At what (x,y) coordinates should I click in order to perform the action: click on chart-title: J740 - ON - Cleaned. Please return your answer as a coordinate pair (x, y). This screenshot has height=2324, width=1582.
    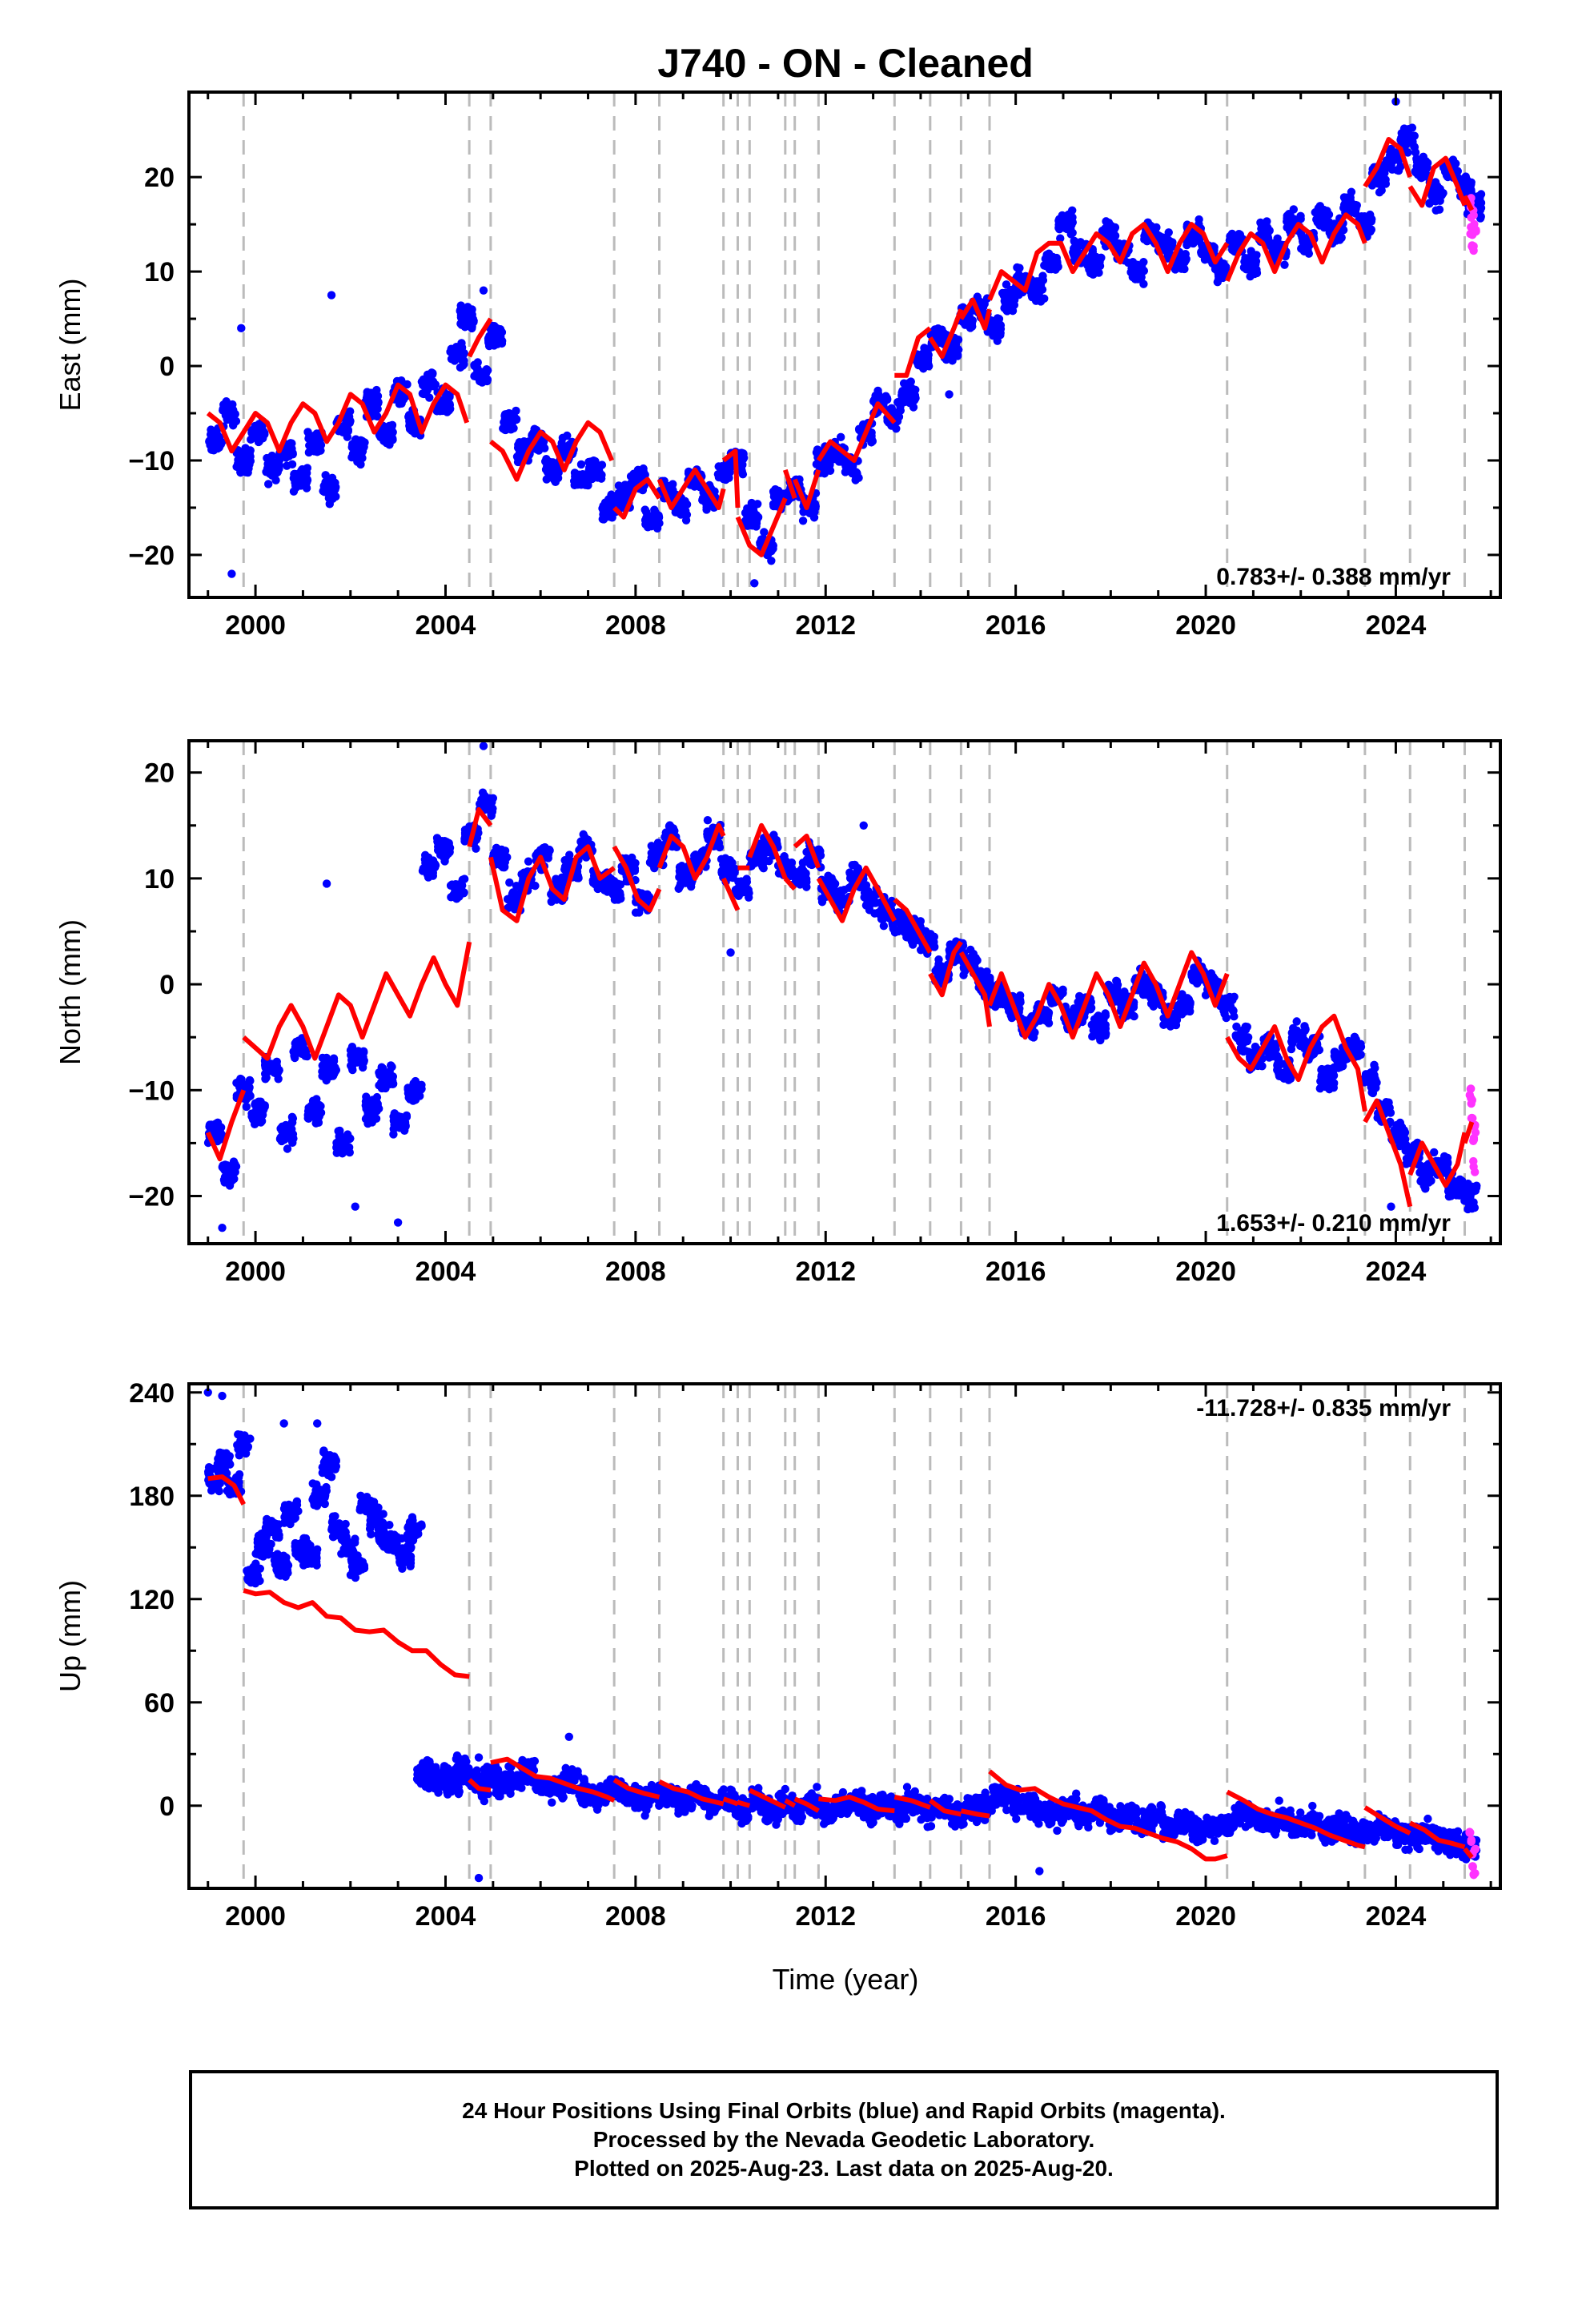
    Looking at the image, I should click on (846, 63).